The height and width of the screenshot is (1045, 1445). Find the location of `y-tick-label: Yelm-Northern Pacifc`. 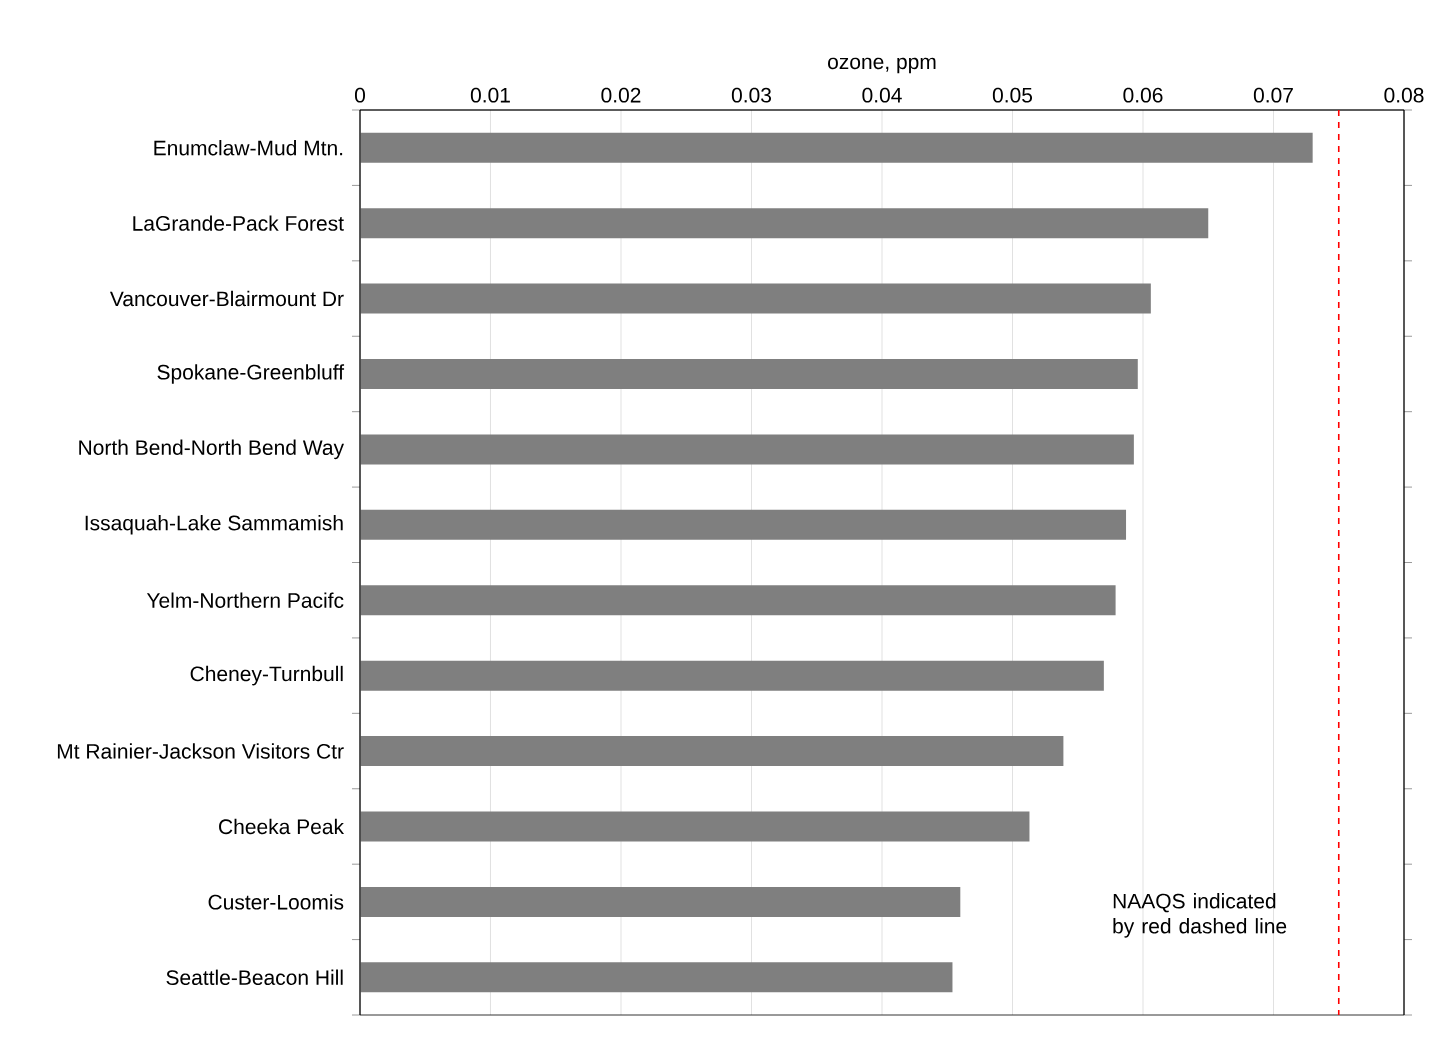

y-tick-label: Yelm-Northern Pacifc is located at coordinates (245, 600).